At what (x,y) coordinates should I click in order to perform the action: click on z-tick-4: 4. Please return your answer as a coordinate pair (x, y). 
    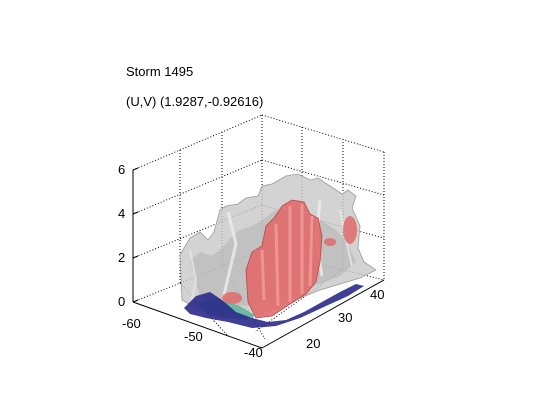
    Looking at the image, I should click on (121, 213).